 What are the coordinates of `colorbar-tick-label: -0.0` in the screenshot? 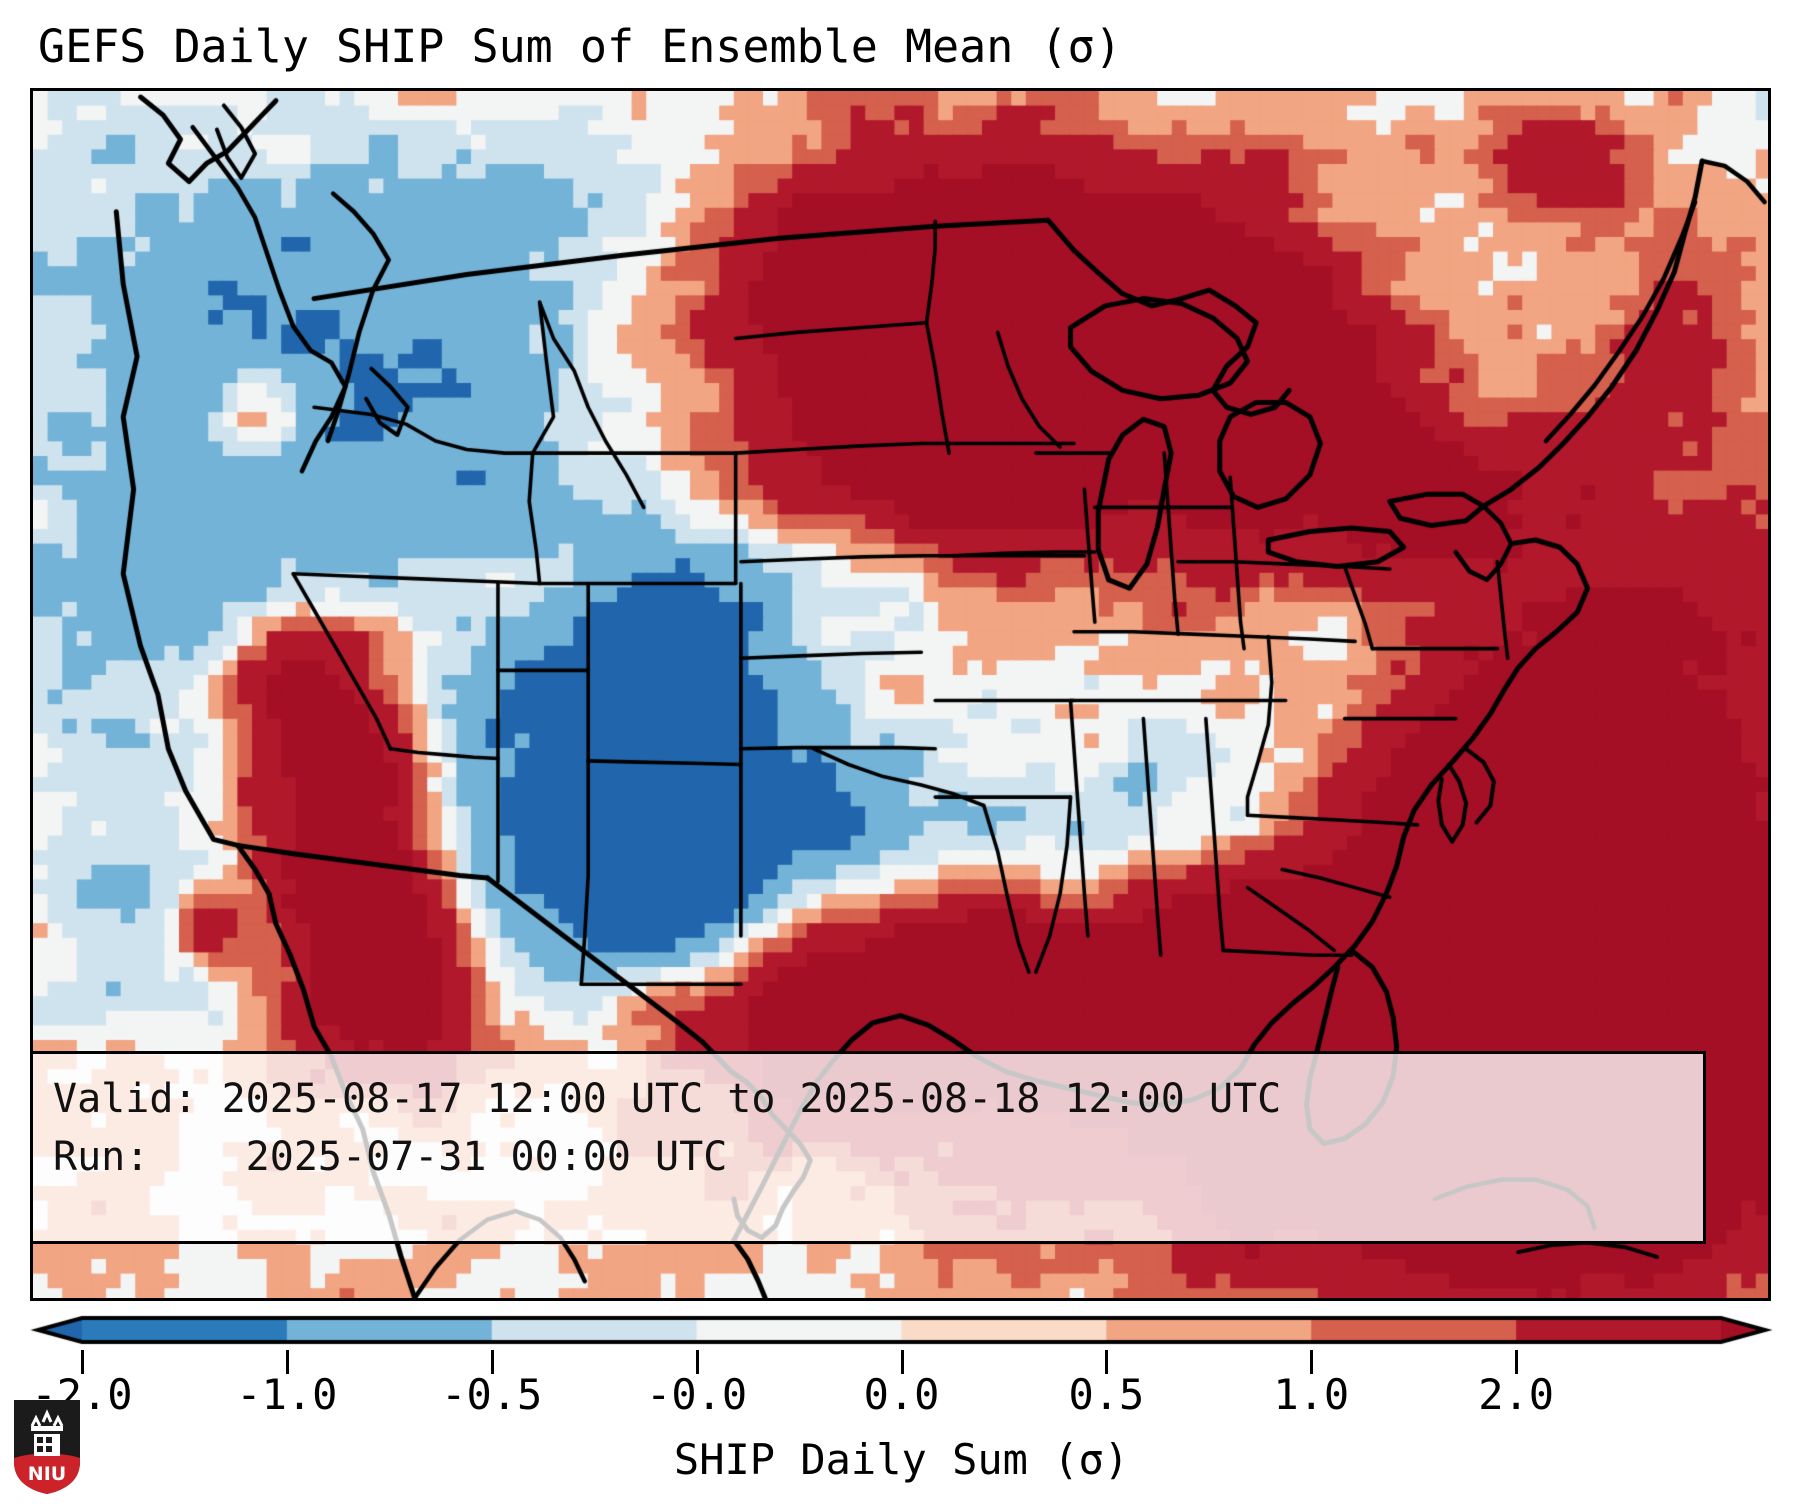 It's located at (697, 1394).